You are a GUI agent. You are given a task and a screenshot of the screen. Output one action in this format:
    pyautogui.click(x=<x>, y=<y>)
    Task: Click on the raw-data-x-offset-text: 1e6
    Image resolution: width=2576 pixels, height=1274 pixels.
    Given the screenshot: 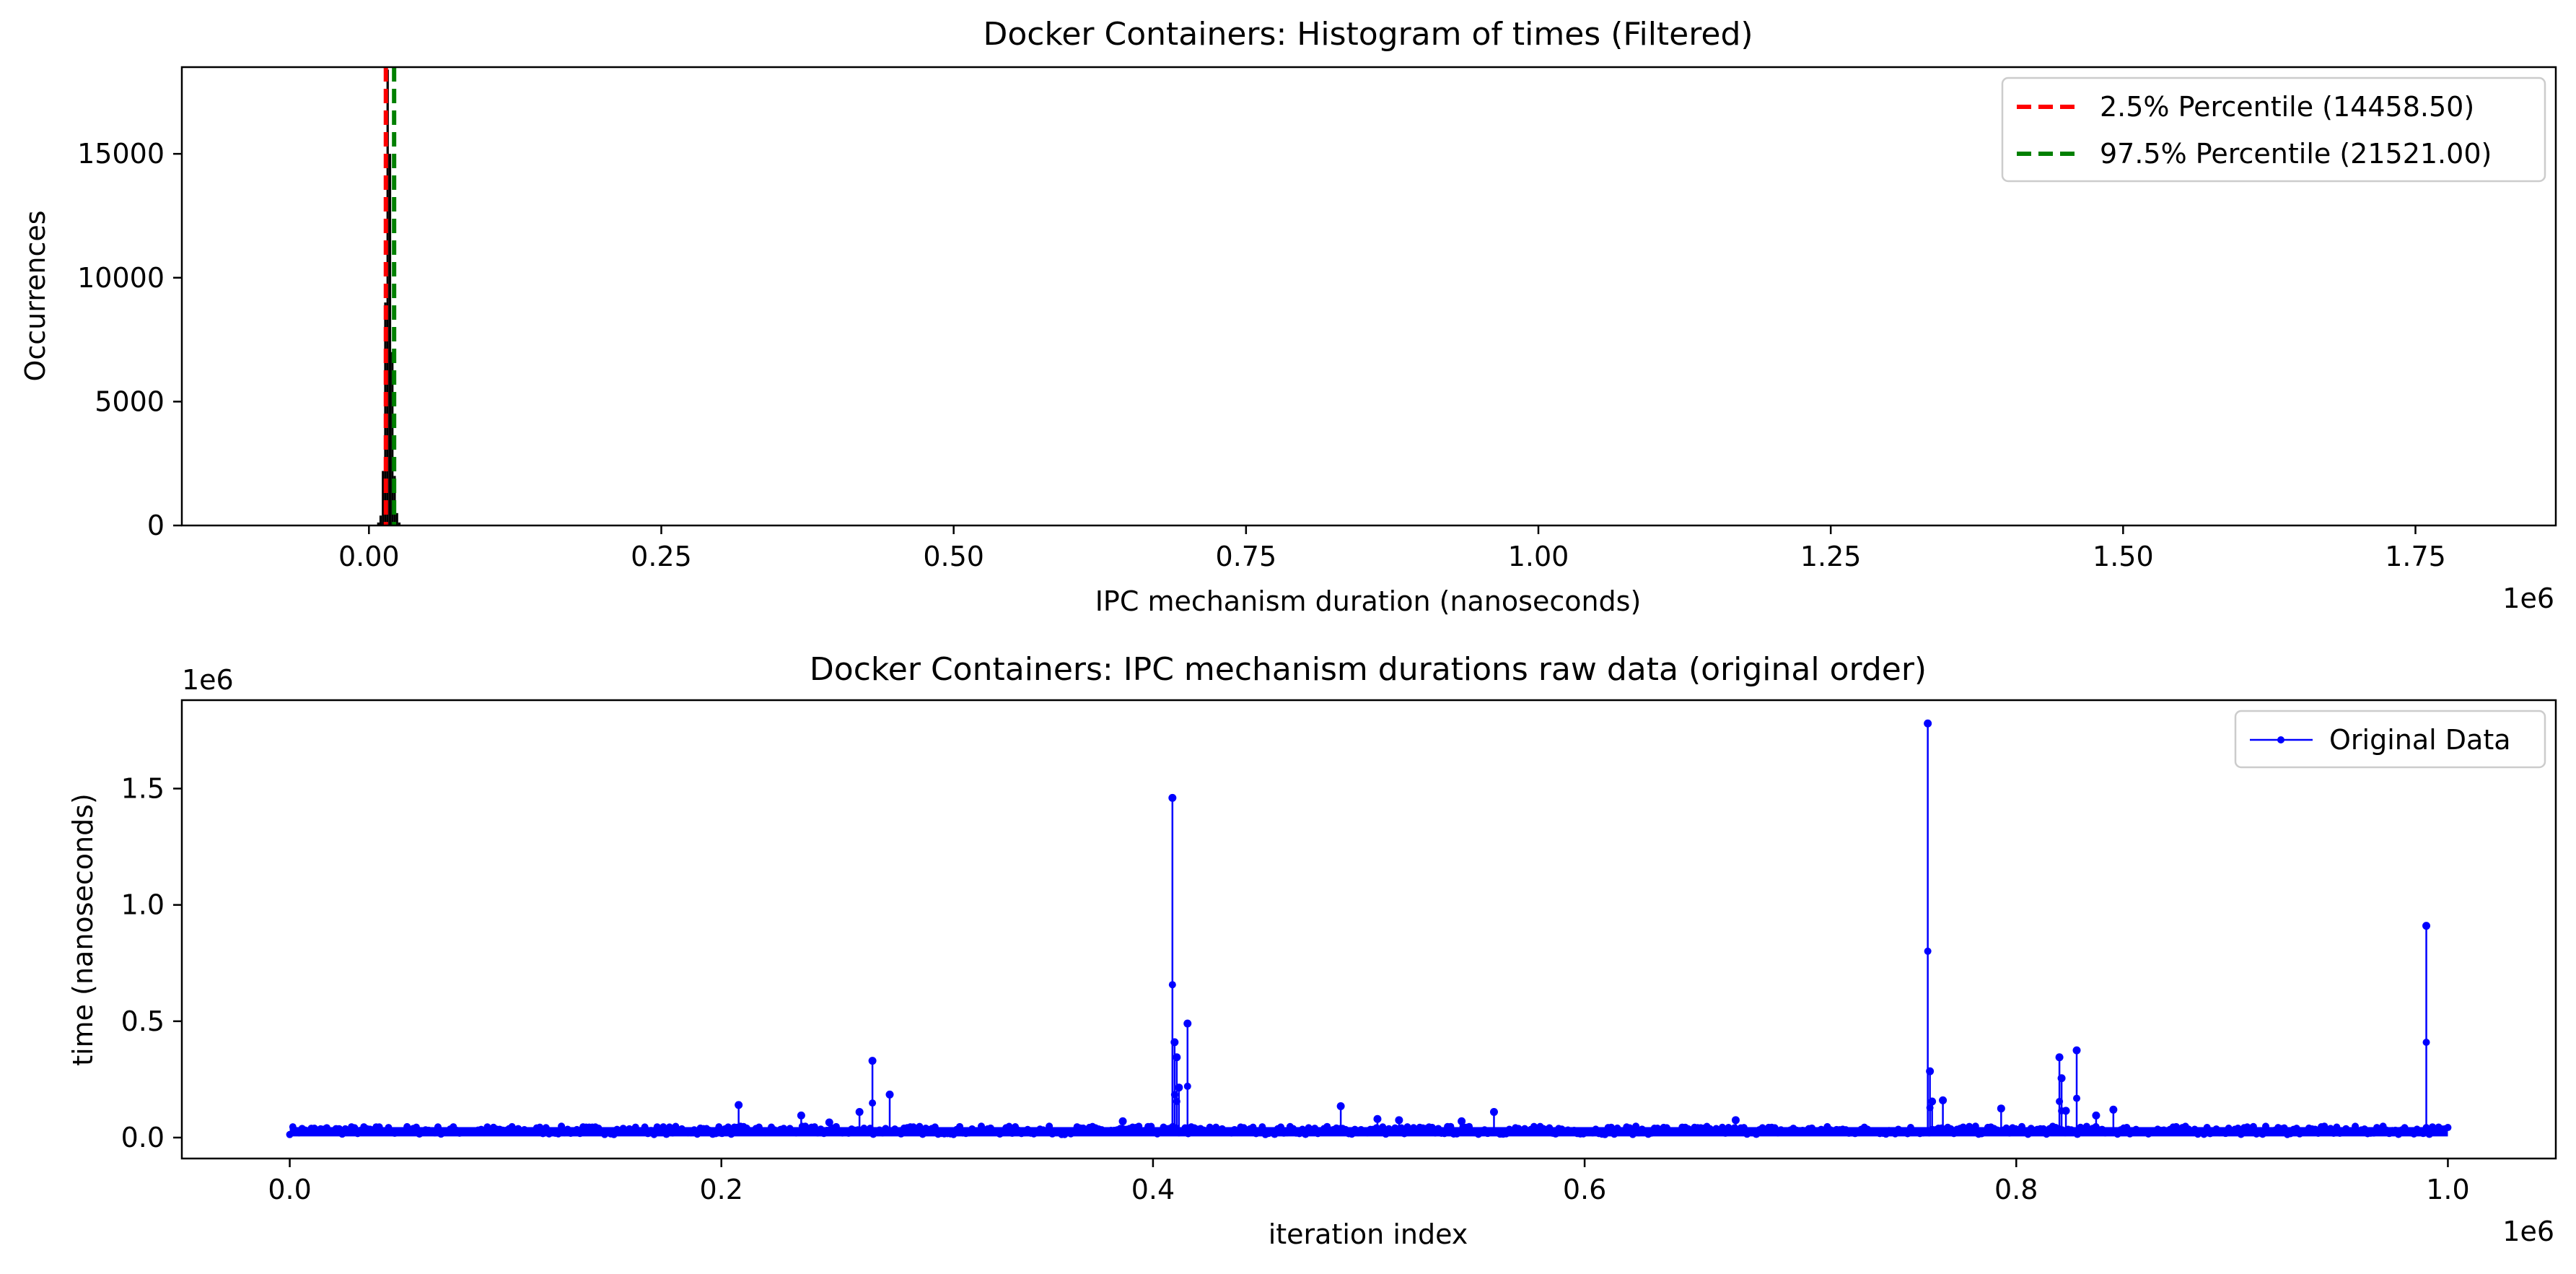 What is the action you would take?
    pyautogui.click(x=2528, y=1231)
    